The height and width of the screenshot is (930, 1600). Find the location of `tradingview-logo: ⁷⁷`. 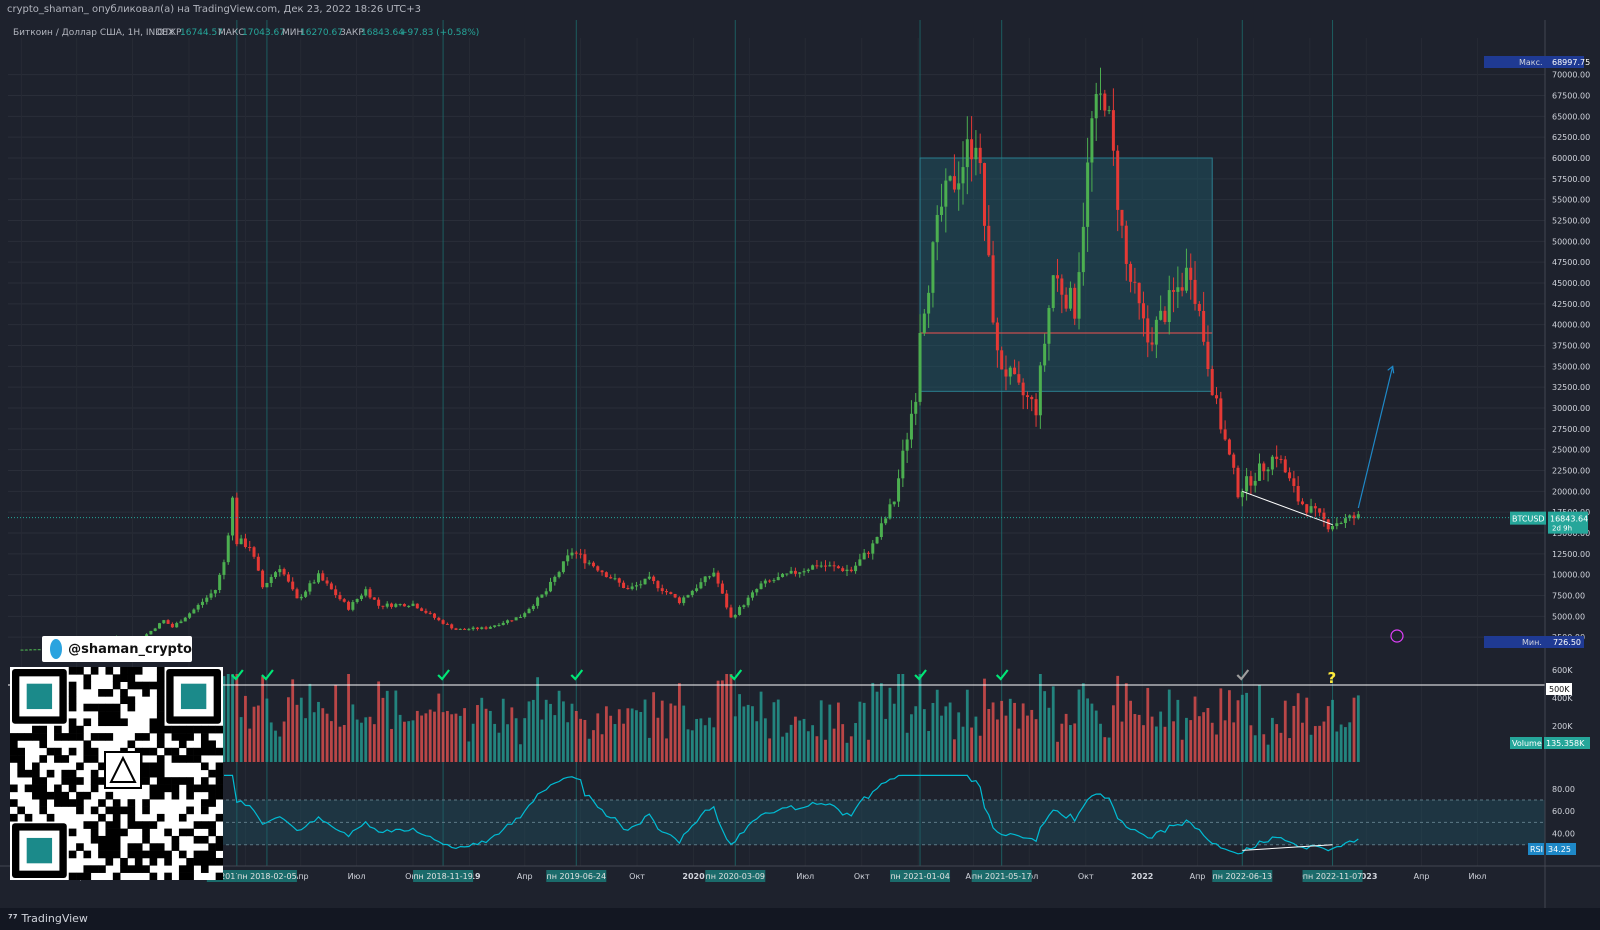

tradingview-logo: ⁷⁷ is located at coordinates (15, 918).